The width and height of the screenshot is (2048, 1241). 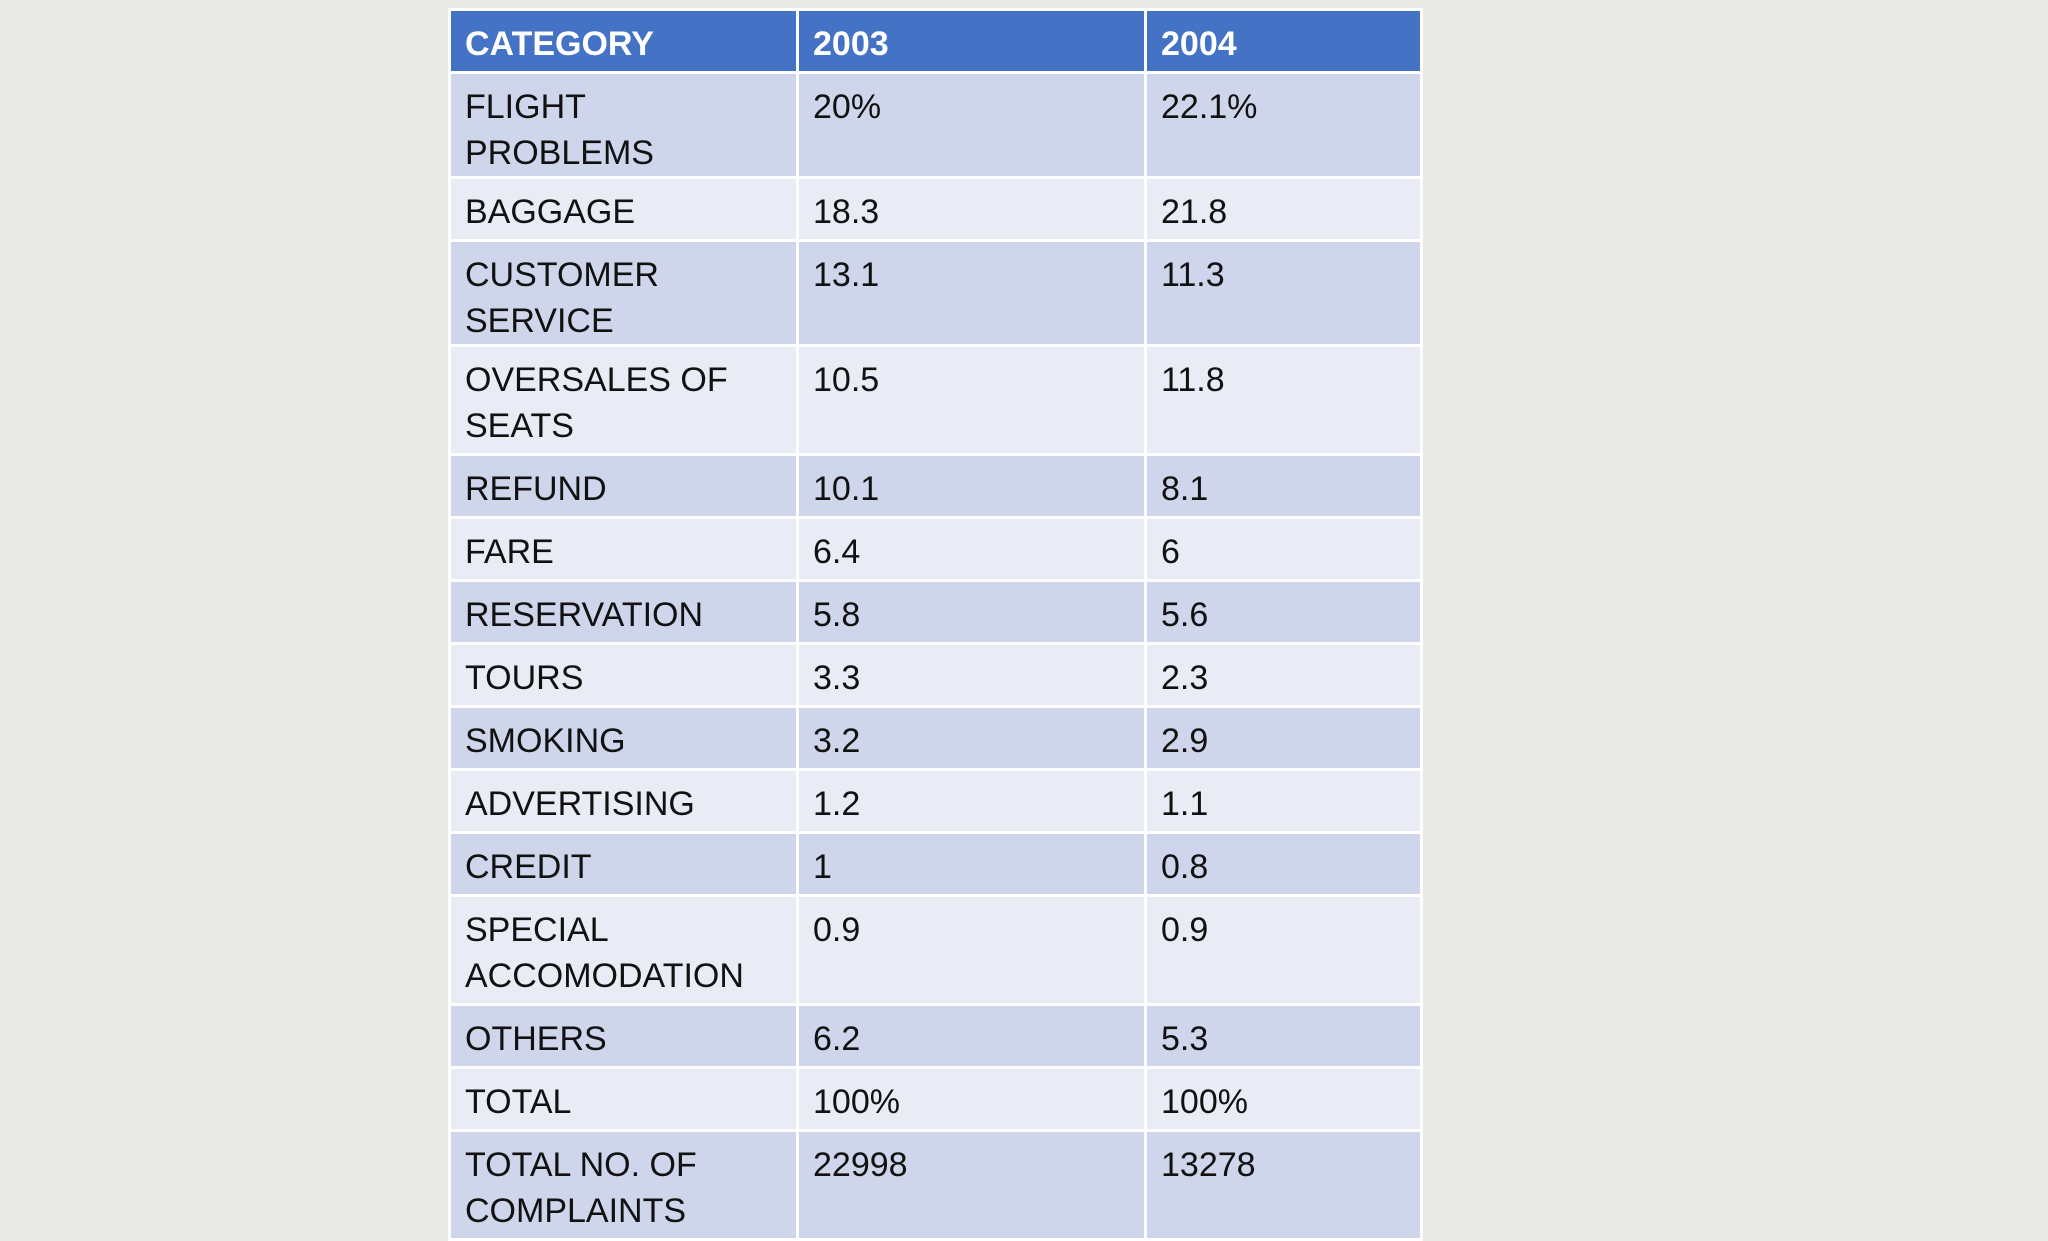 I want to click on value-2003-cell: 18.3, so click(x=971, y=209).